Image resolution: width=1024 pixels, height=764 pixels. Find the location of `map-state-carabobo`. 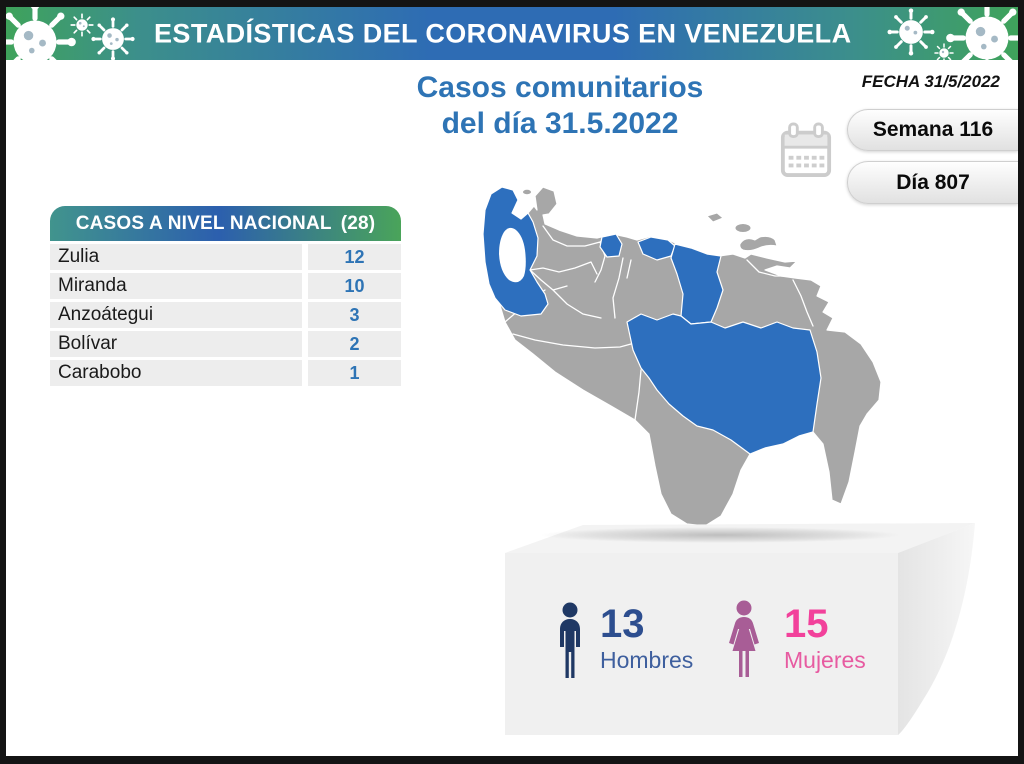

map-state-carabobo is located at coordinates (611, 245).